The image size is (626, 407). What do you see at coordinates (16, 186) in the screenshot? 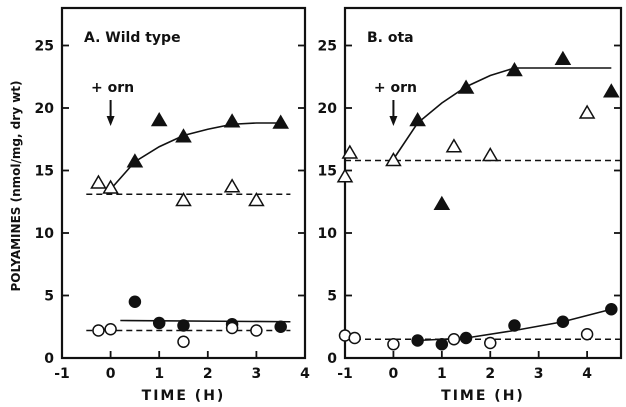
I see `y-axis-label: POLYAMINES (nmol/mg, dry wt)` at bounding box center [16, 186].